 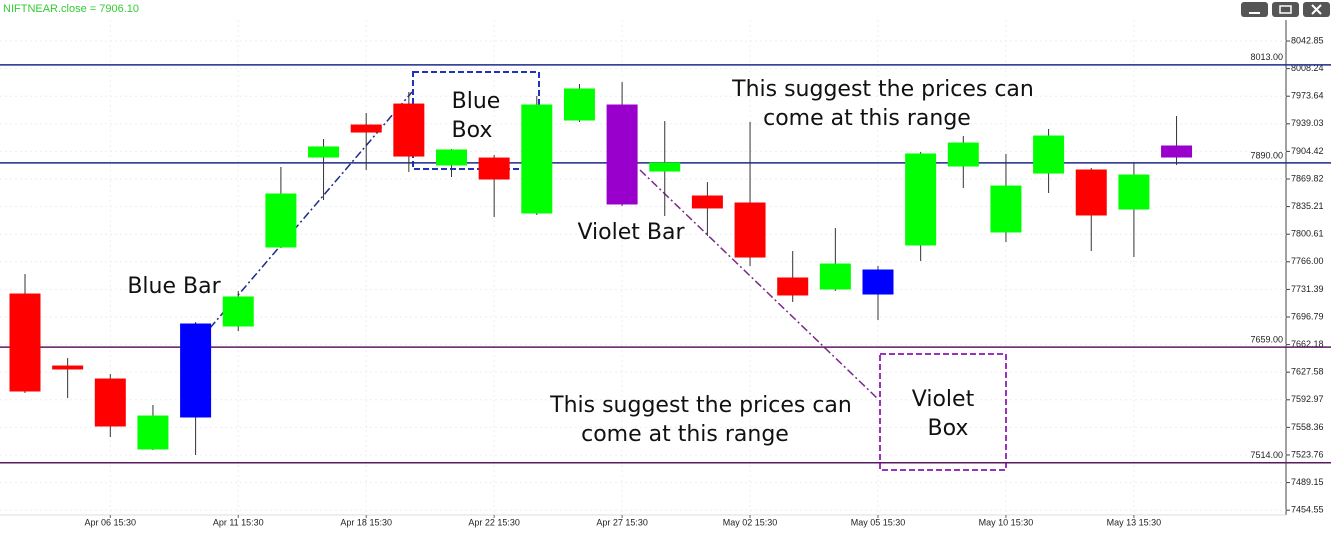 I want to click on level-label: 8013.00, so click(x=1266, y=57).